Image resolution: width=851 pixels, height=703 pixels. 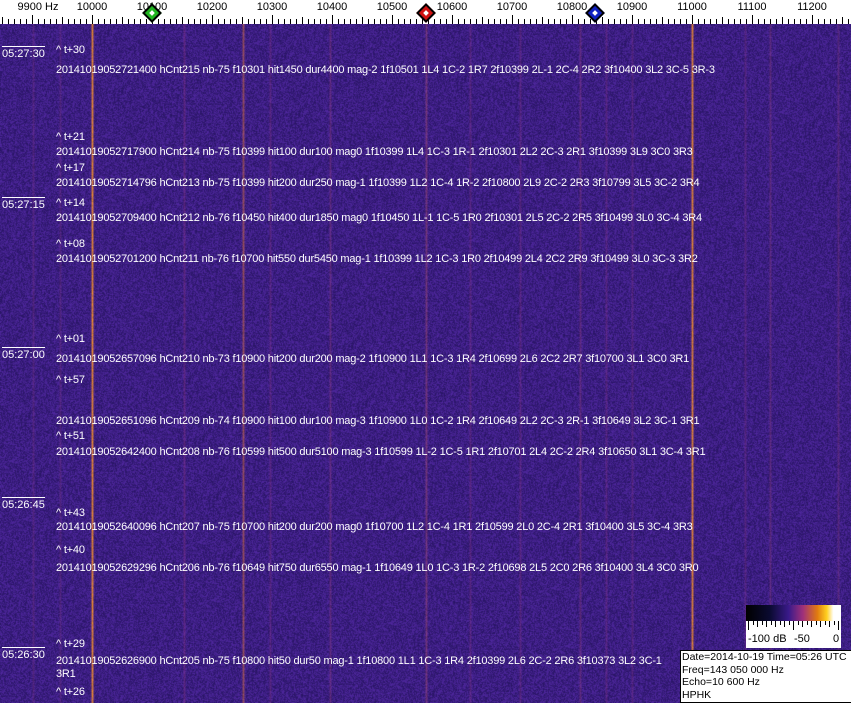 What do you see at coordinates (70, 644) in the screenshot?
I see `offset-label: ^ t+29` at bounding box center [70, 644].